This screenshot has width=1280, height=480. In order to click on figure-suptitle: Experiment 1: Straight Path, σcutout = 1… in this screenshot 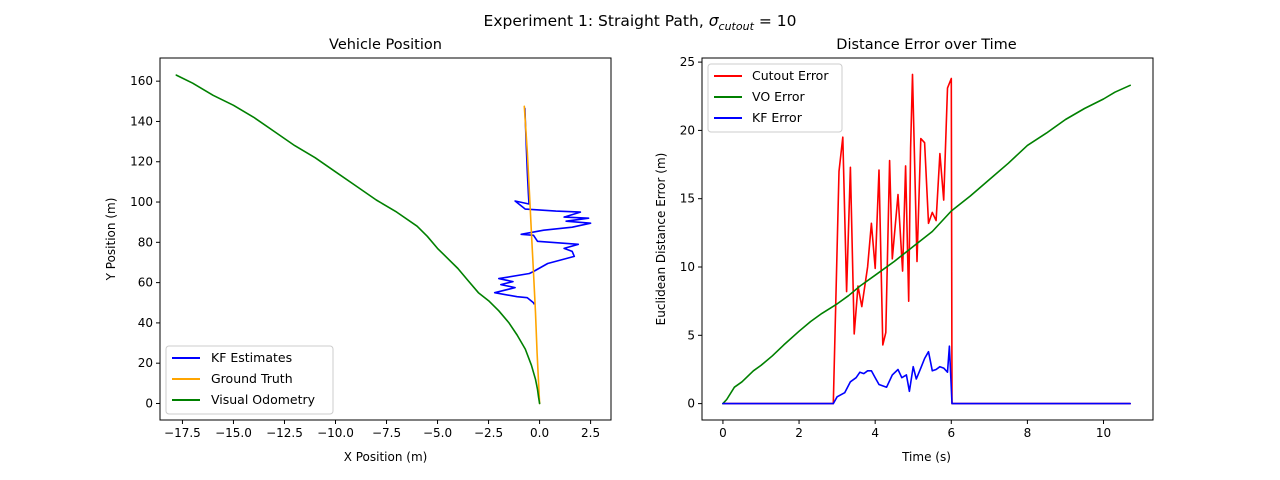, I will do `click(640, 22)`.